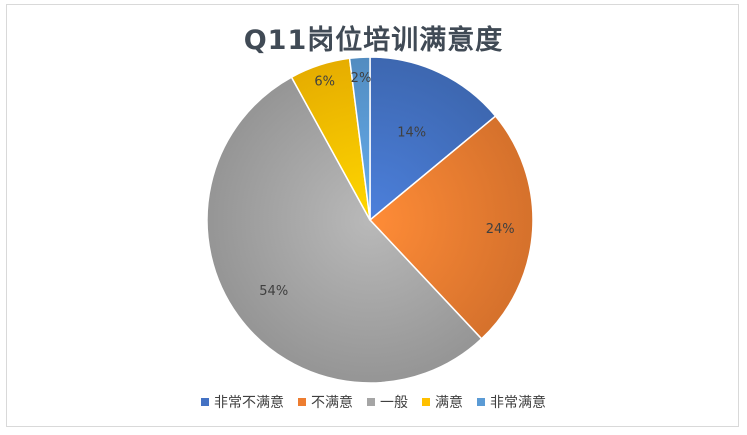 The width and height of the screenshot is (747, 435). Describe the element at coordinates (324, 81) in the screenshot. I see `data-label: 6%` at that location.